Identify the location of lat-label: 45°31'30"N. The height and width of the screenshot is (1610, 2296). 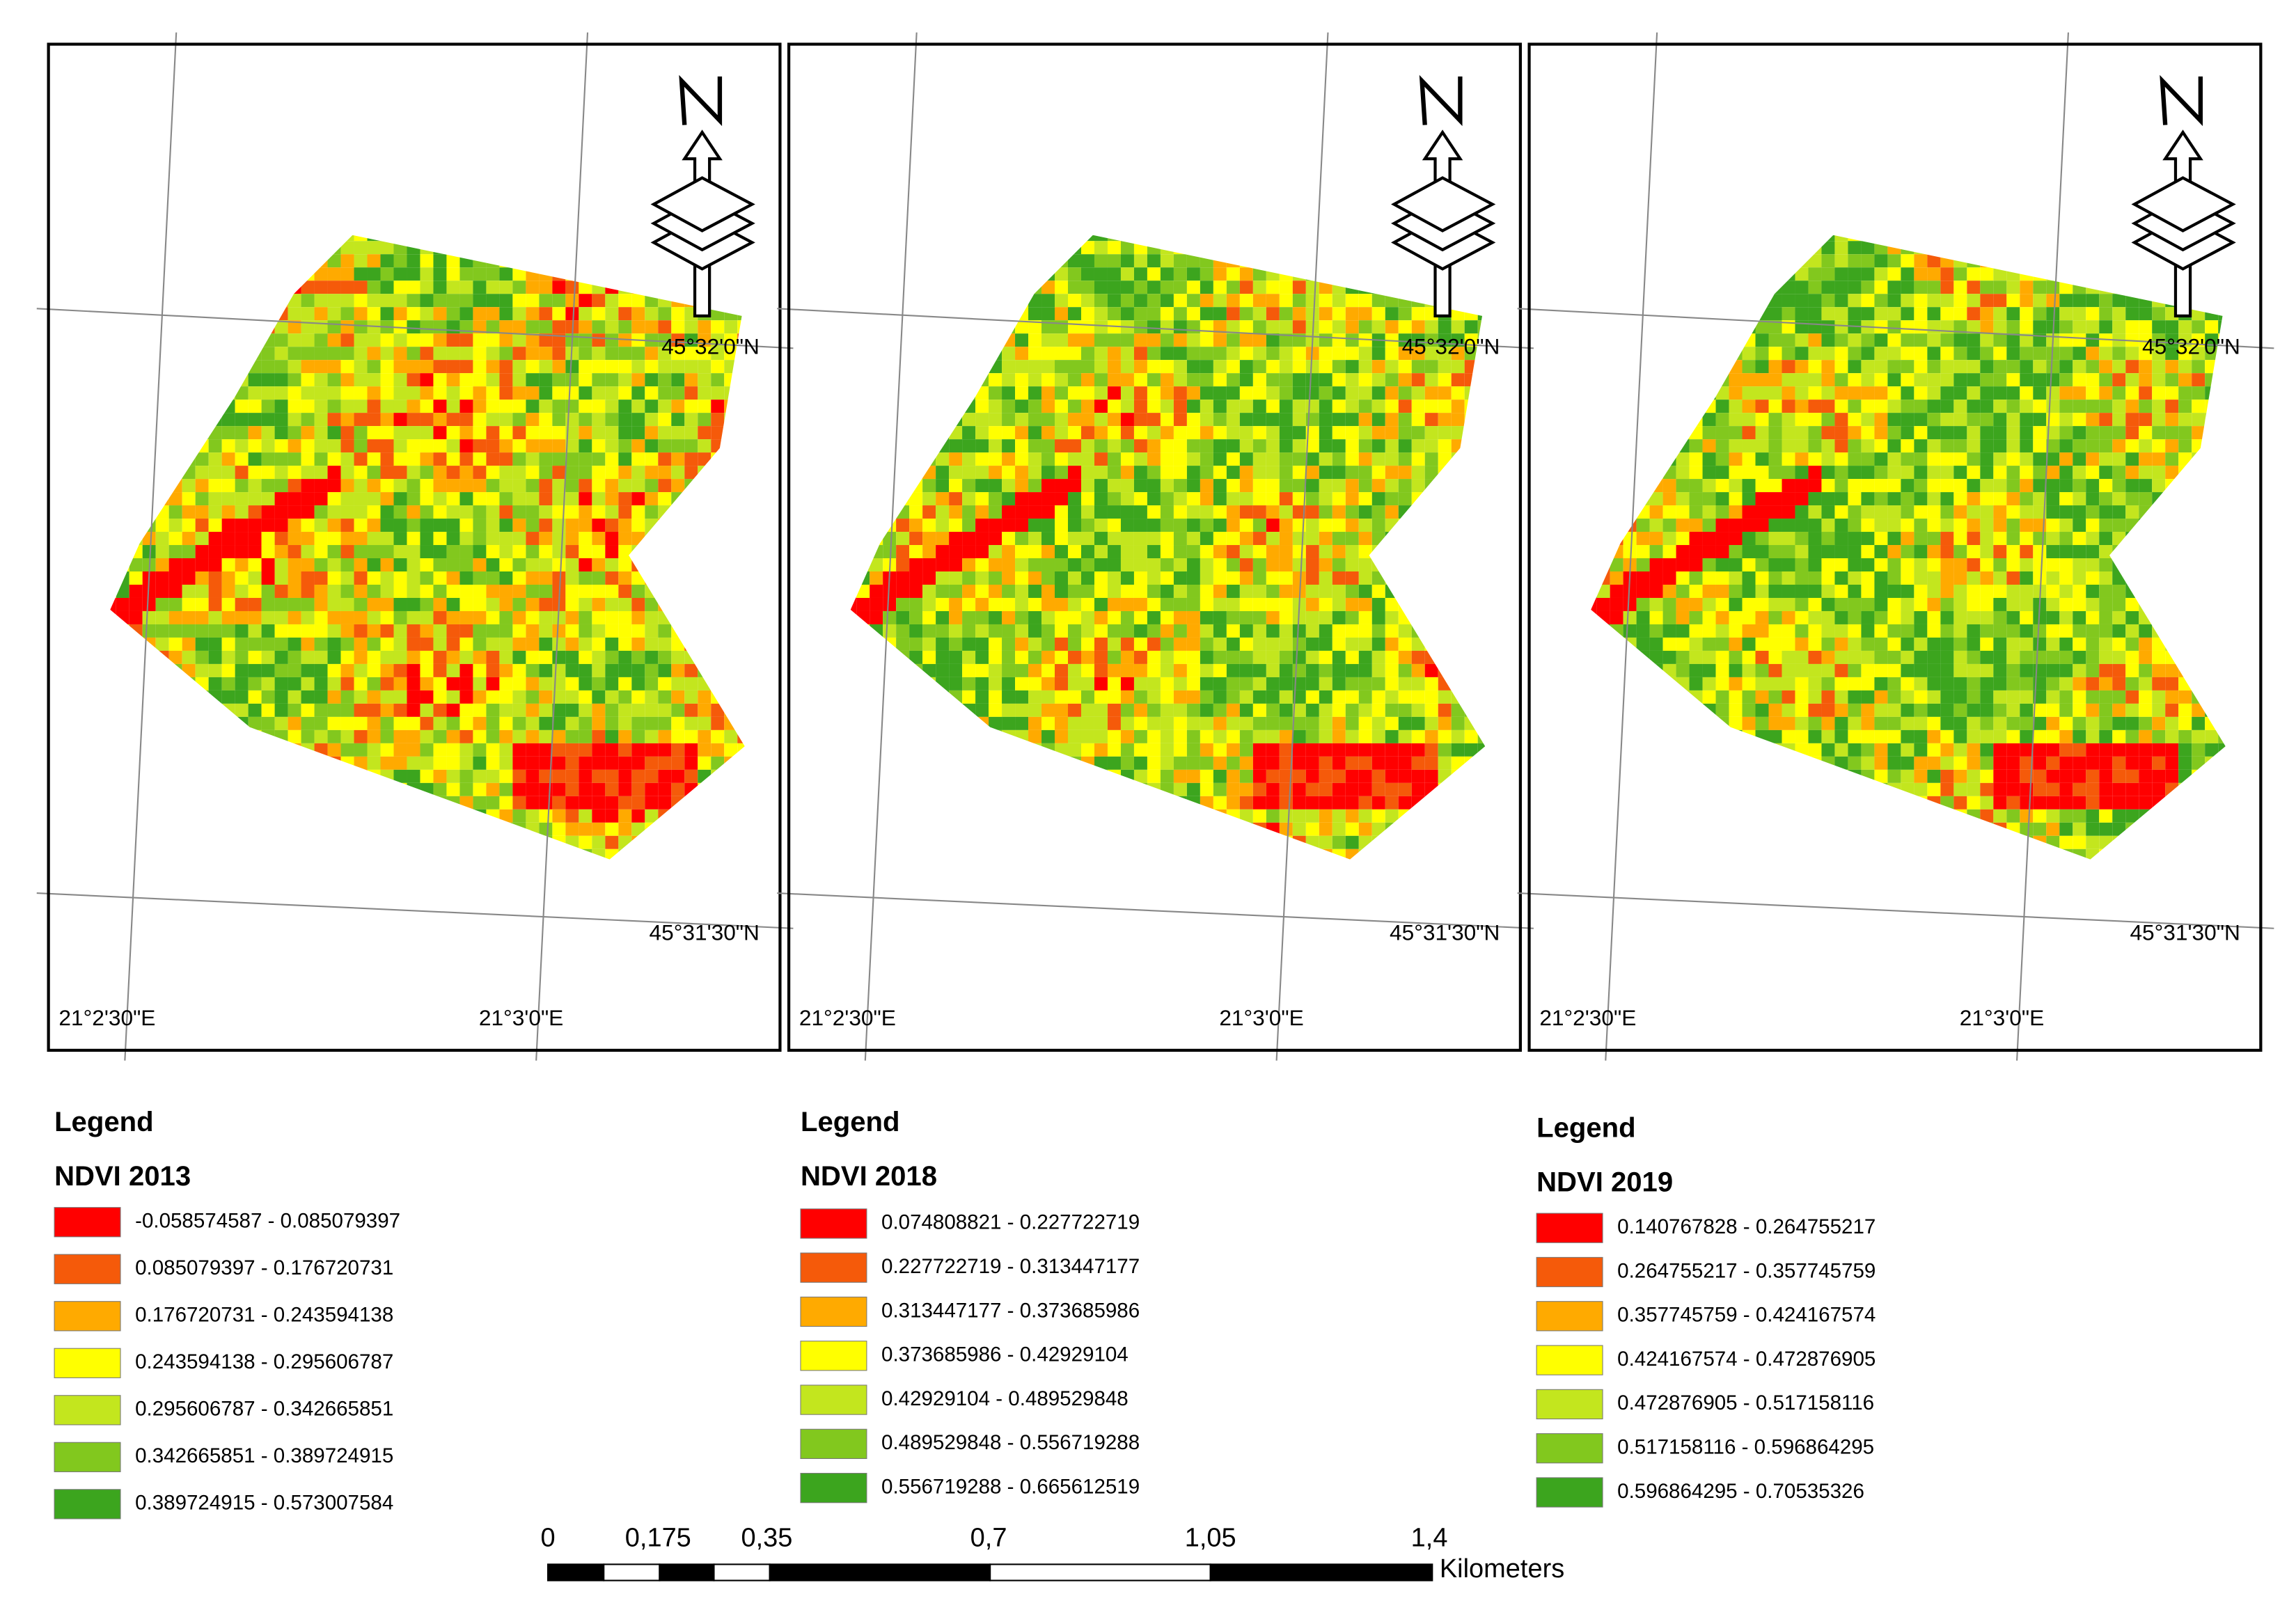
(705, 933).